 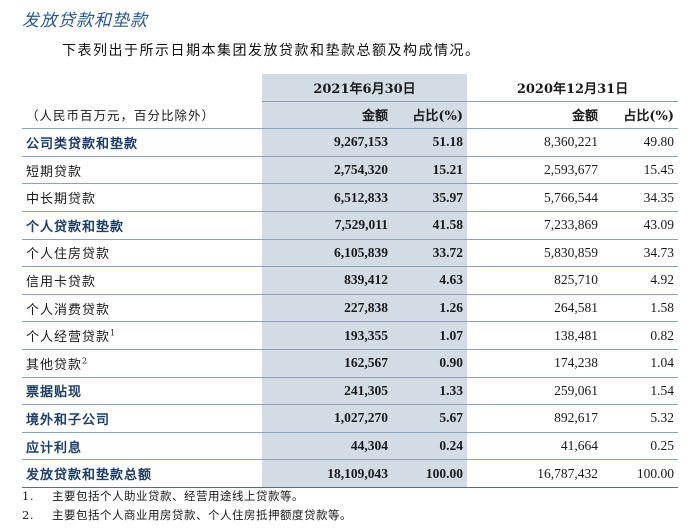 I want to click on row-label-text: 中长期贷款, so click(x=61, y=200).